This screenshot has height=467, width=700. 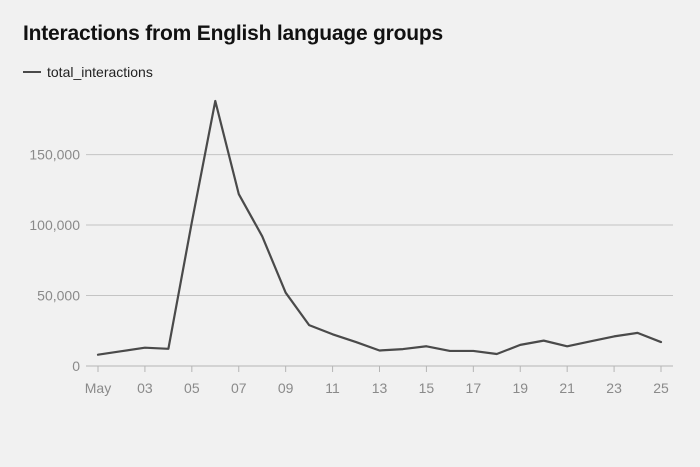 What do you see at coordinates (98, 388) in the screenshot?
I see `x-tick-label: May` at bounding box center [98, 388].